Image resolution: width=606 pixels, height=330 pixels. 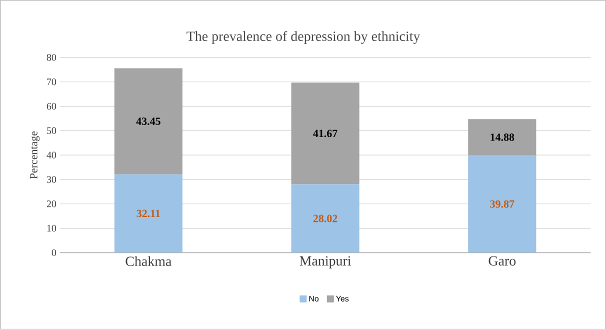 What do you see at coordinates (502, 261) in the screenshot?
I see `x-tick-label: Garo` at bounding box center [502, 261].